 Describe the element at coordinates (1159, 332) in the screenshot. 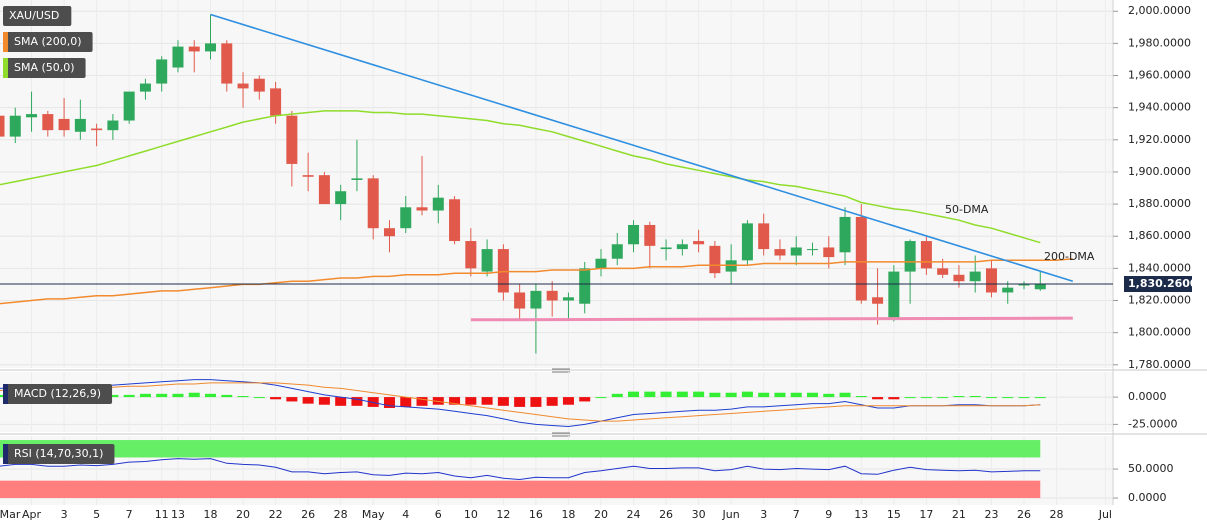

I see `y-tick-label: 1,800.0000` at that location.